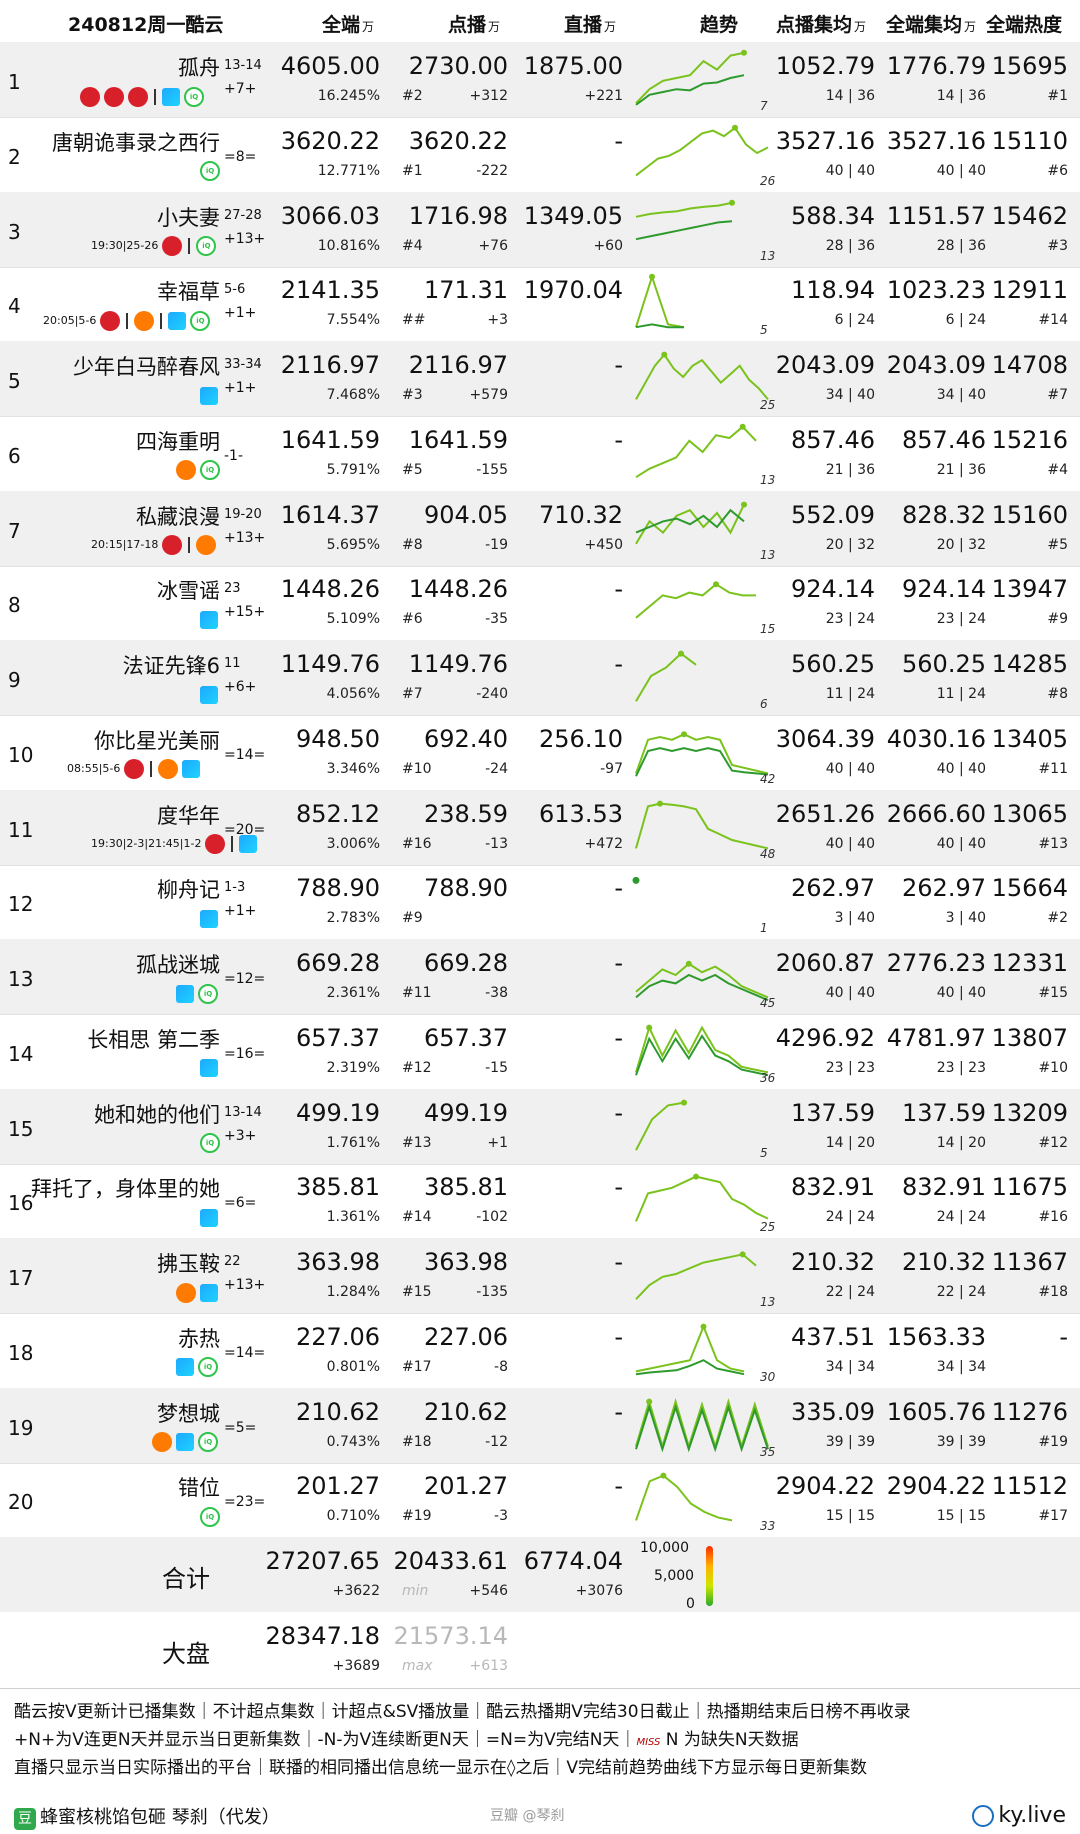 The width and height of the screenshot is (1080, 1834). I want to click on live-value: 1349.05, so click(573, 215).